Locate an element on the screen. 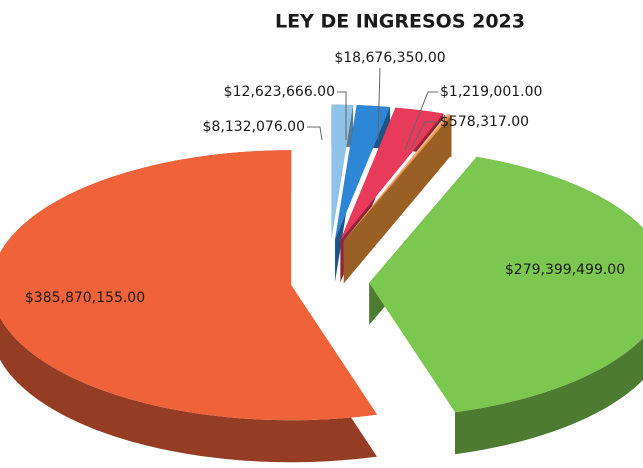  data-label: $385,870,155.00 is located at coordinates (85, 298).